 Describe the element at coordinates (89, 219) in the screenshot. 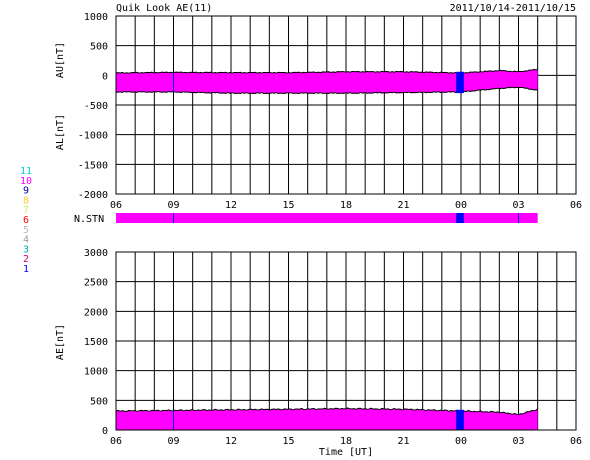

I see `nstn-label: N.STN` at that location.